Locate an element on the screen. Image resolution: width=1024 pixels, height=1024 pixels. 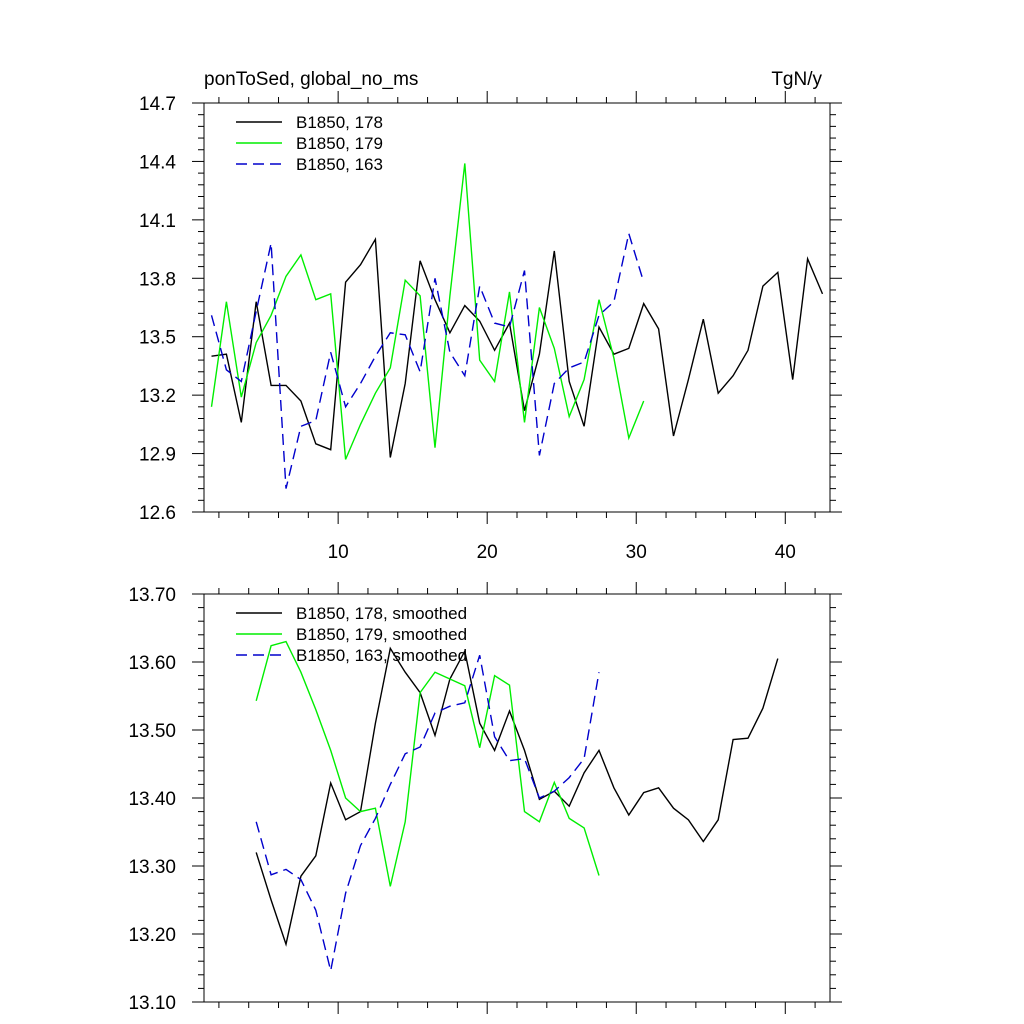
legend-label-2: B1850, 163 is located at coordinates (339, 164).